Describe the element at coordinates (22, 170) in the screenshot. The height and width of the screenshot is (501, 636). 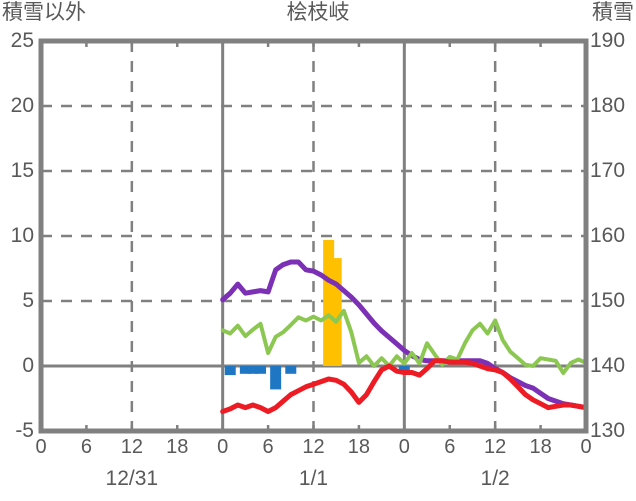
I see `left-axis-tick-label: 15` at that location.